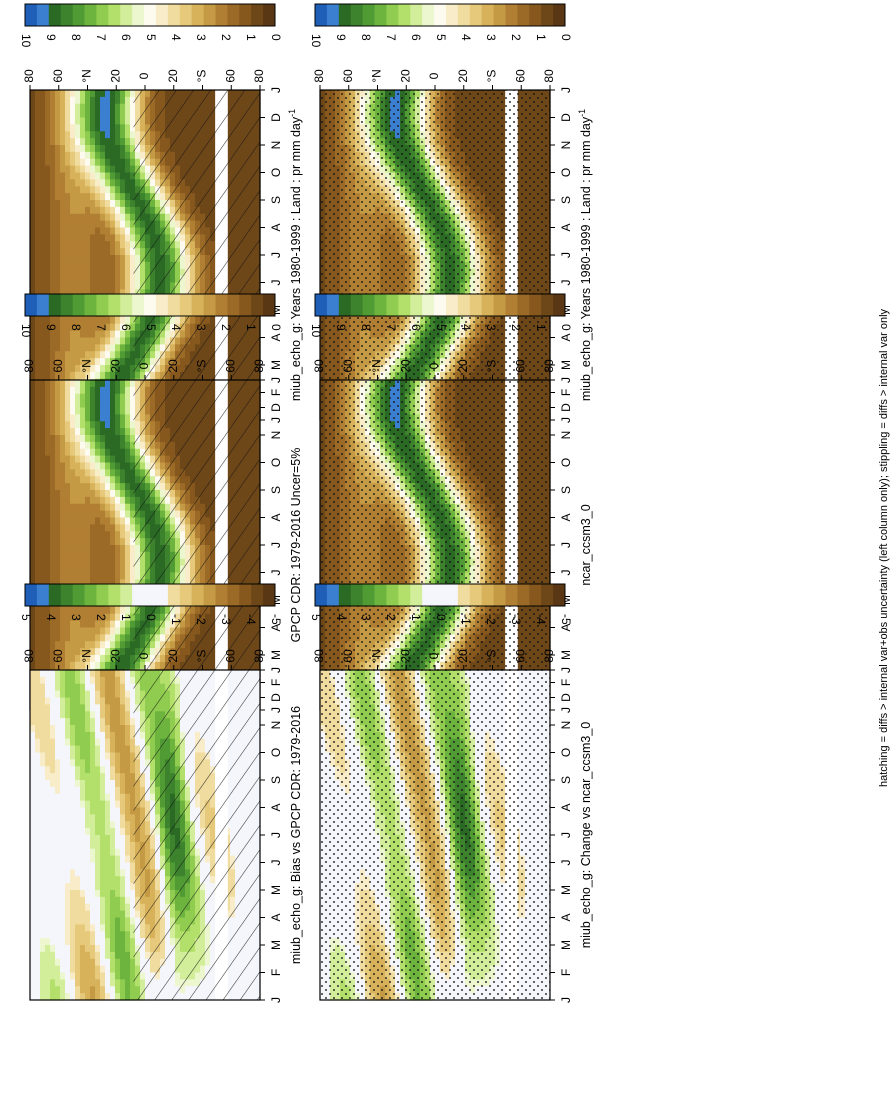  What do you see at coordinates (251, 327) in the screenshot?
I see `colorbar-tick-label: 1` at bounding box center [251, 327].